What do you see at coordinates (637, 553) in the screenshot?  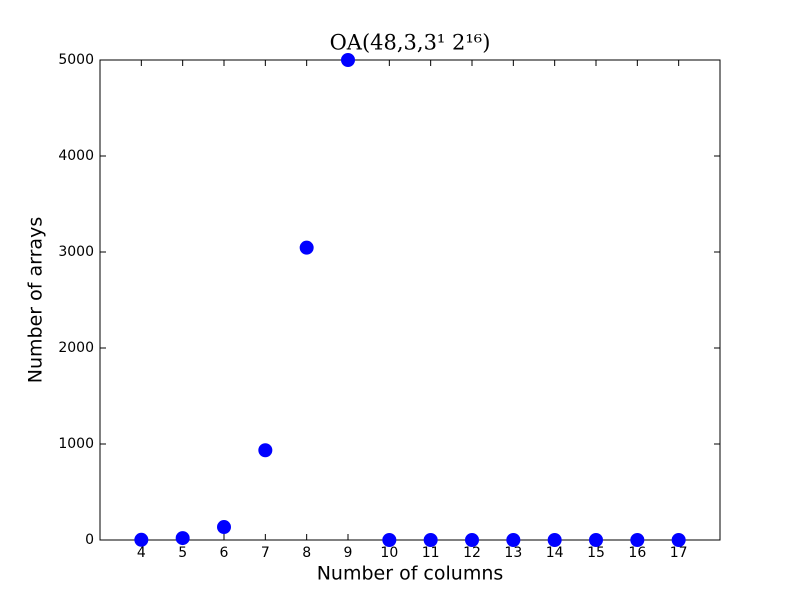 I see `x-tick-label: 16` at bounding box center [637, 553].